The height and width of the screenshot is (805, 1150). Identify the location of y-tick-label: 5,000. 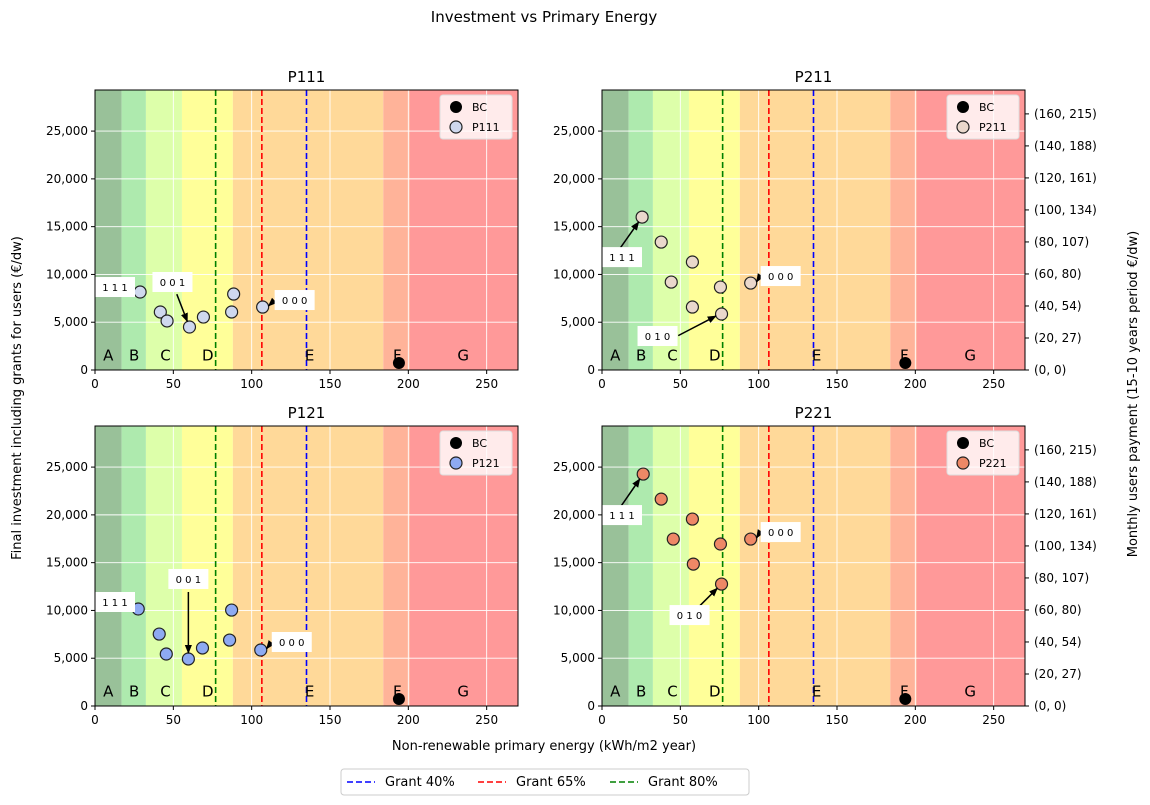
(71, 658).